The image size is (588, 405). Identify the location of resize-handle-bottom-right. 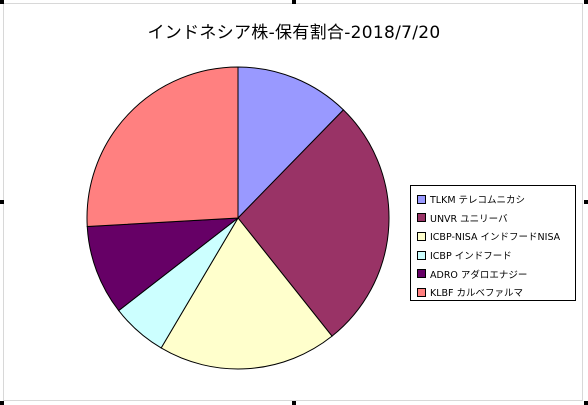
(586, 403).